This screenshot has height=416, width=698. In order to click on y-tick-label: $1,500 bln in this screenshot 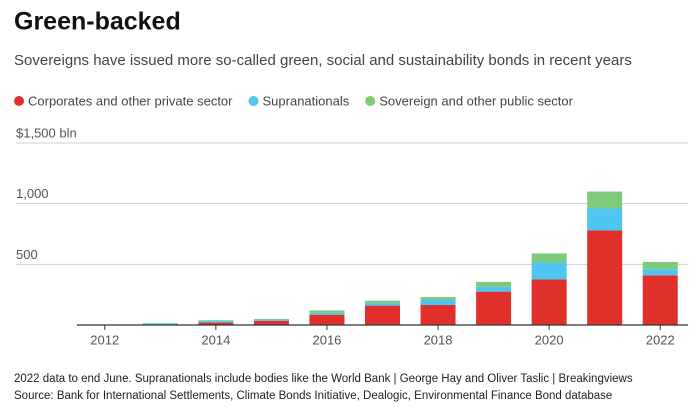, I will do `click(46, 132)`.